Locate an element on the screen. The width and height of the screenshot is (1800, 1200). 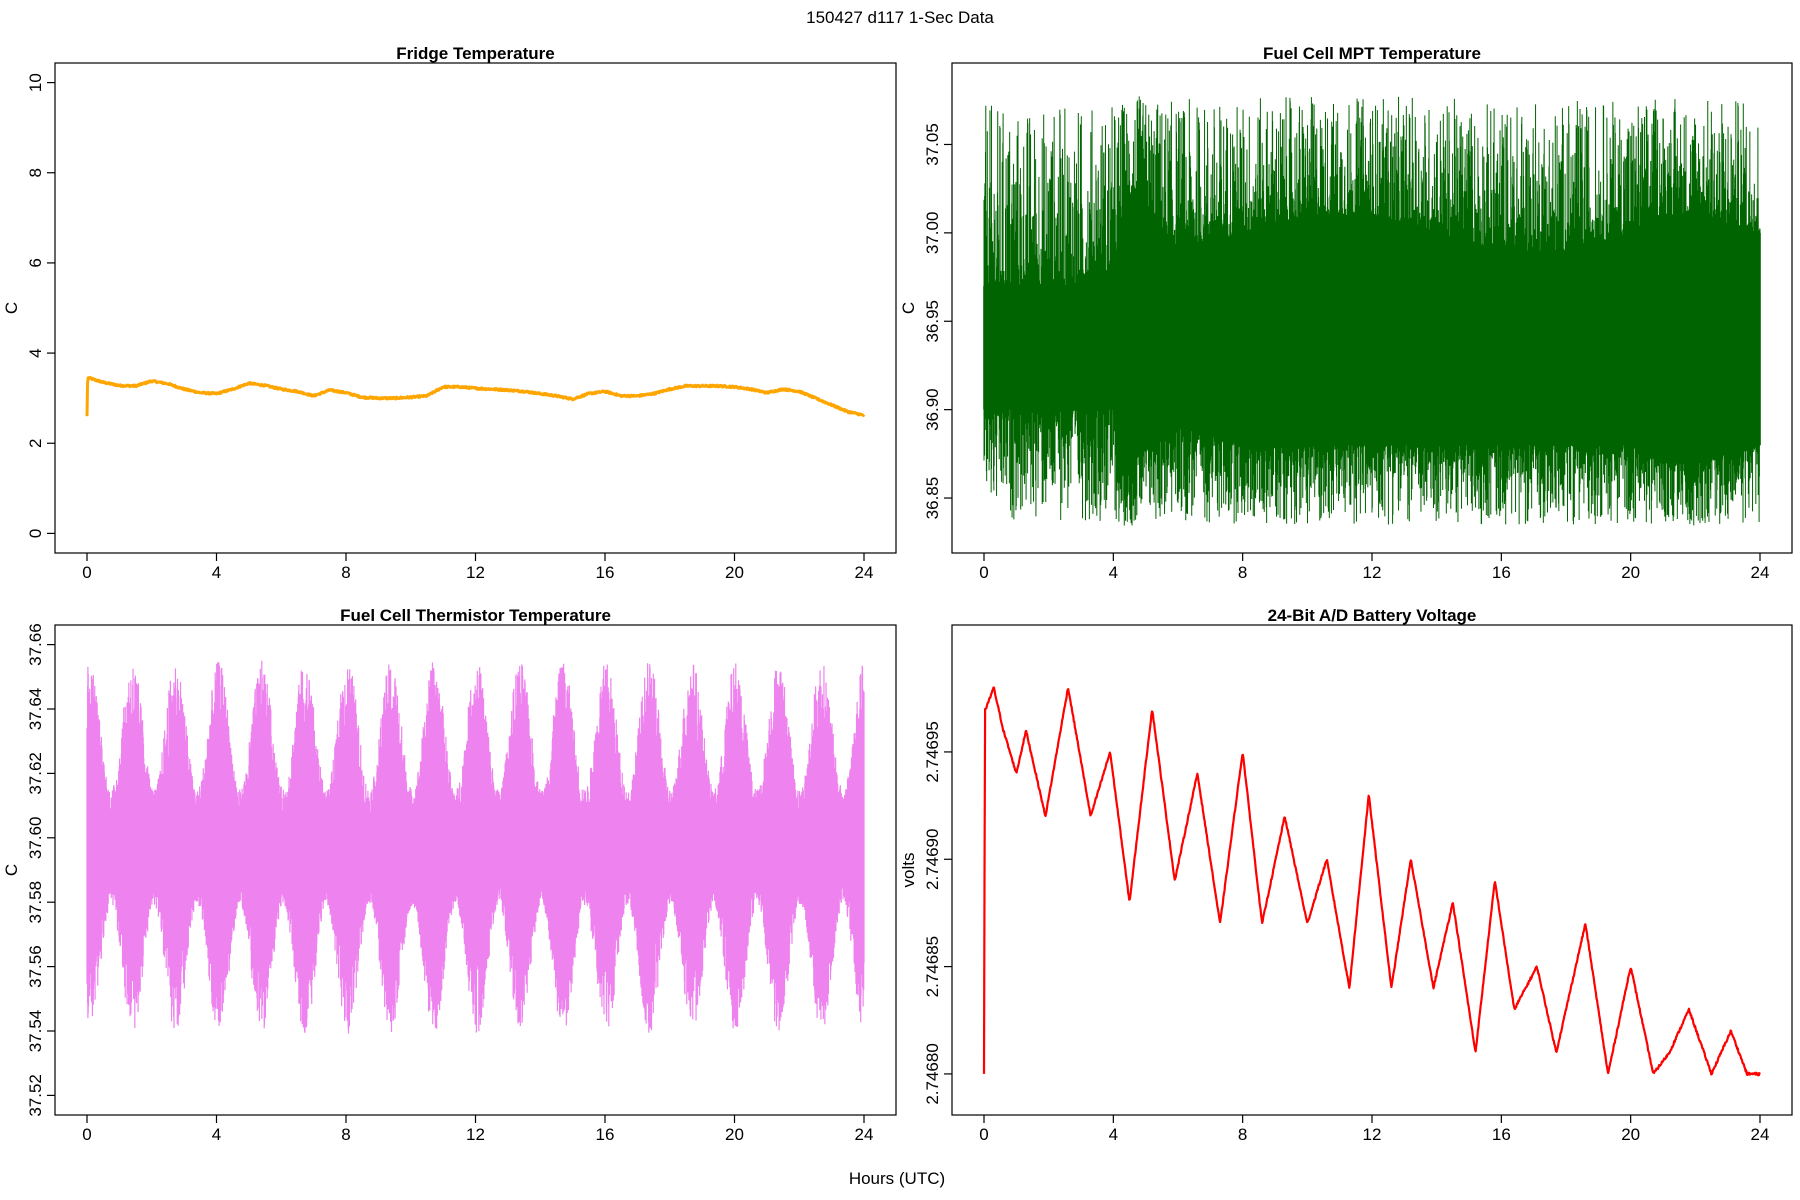
y-tick-label: 36.90 is located at coordinates (932, 409).